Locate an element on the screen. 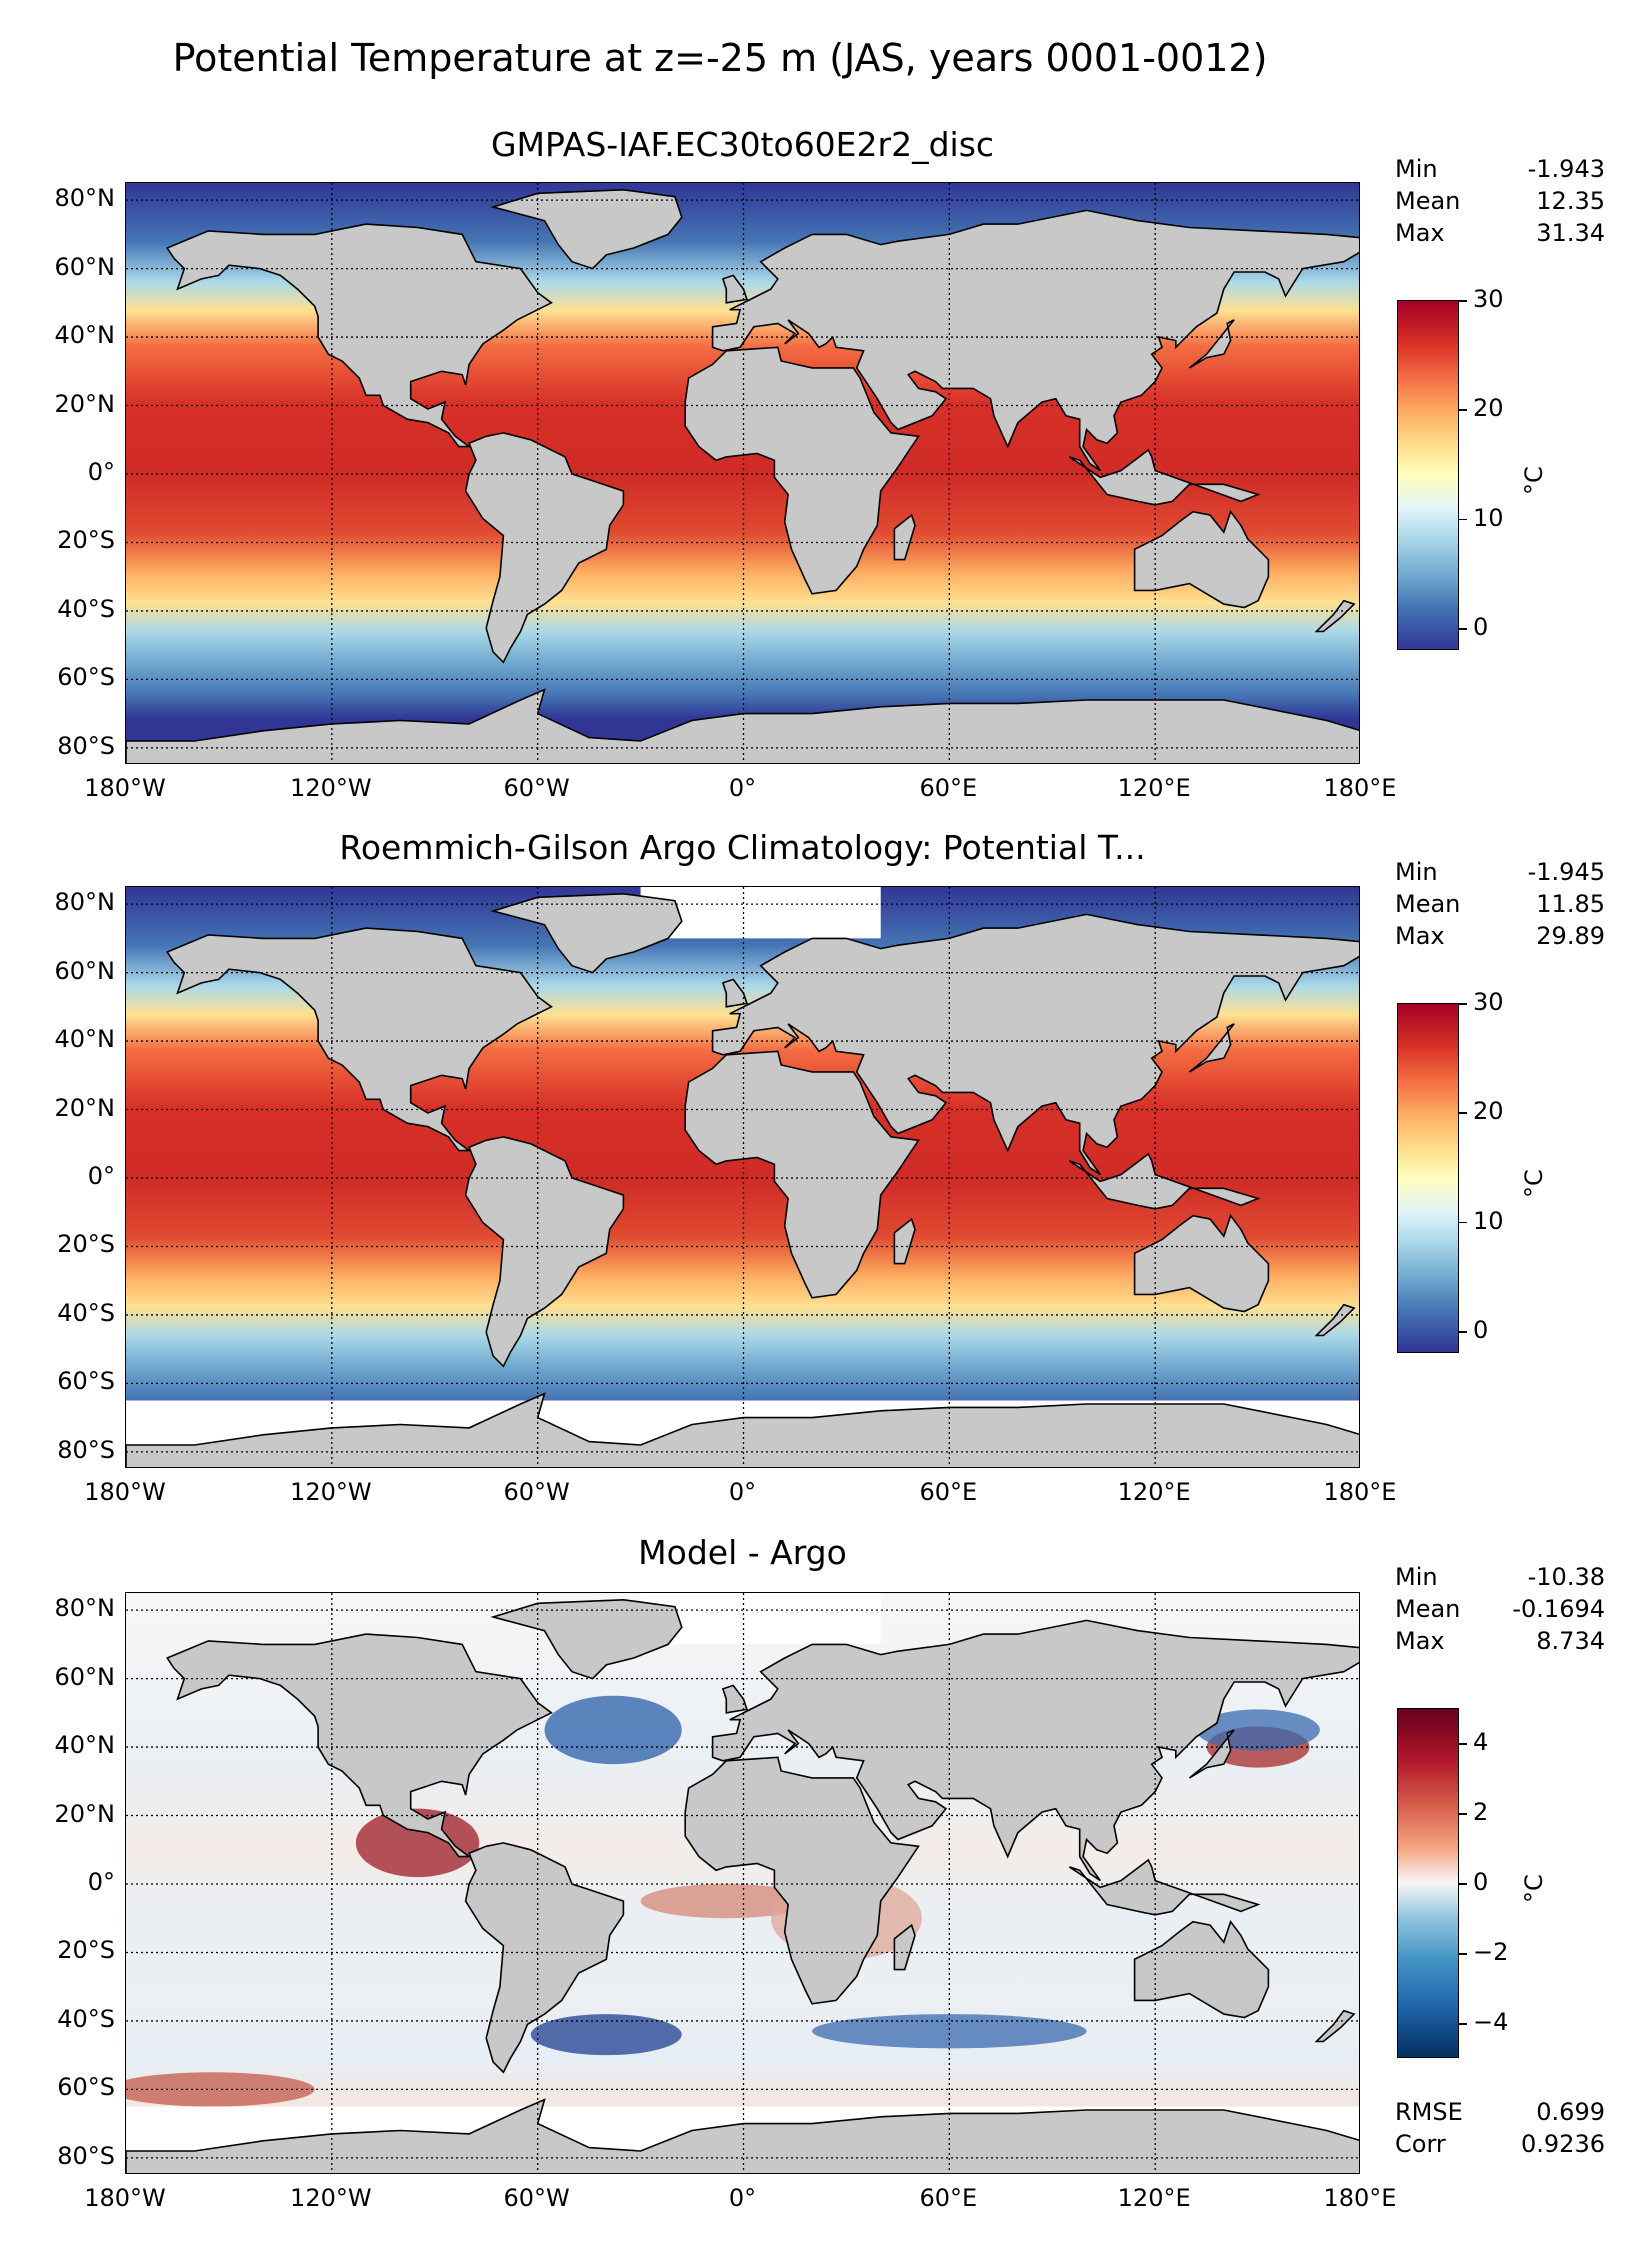 This screenshot has height=2265, width=1651. lat-label: 0° is located at coordinates (101, 1882).